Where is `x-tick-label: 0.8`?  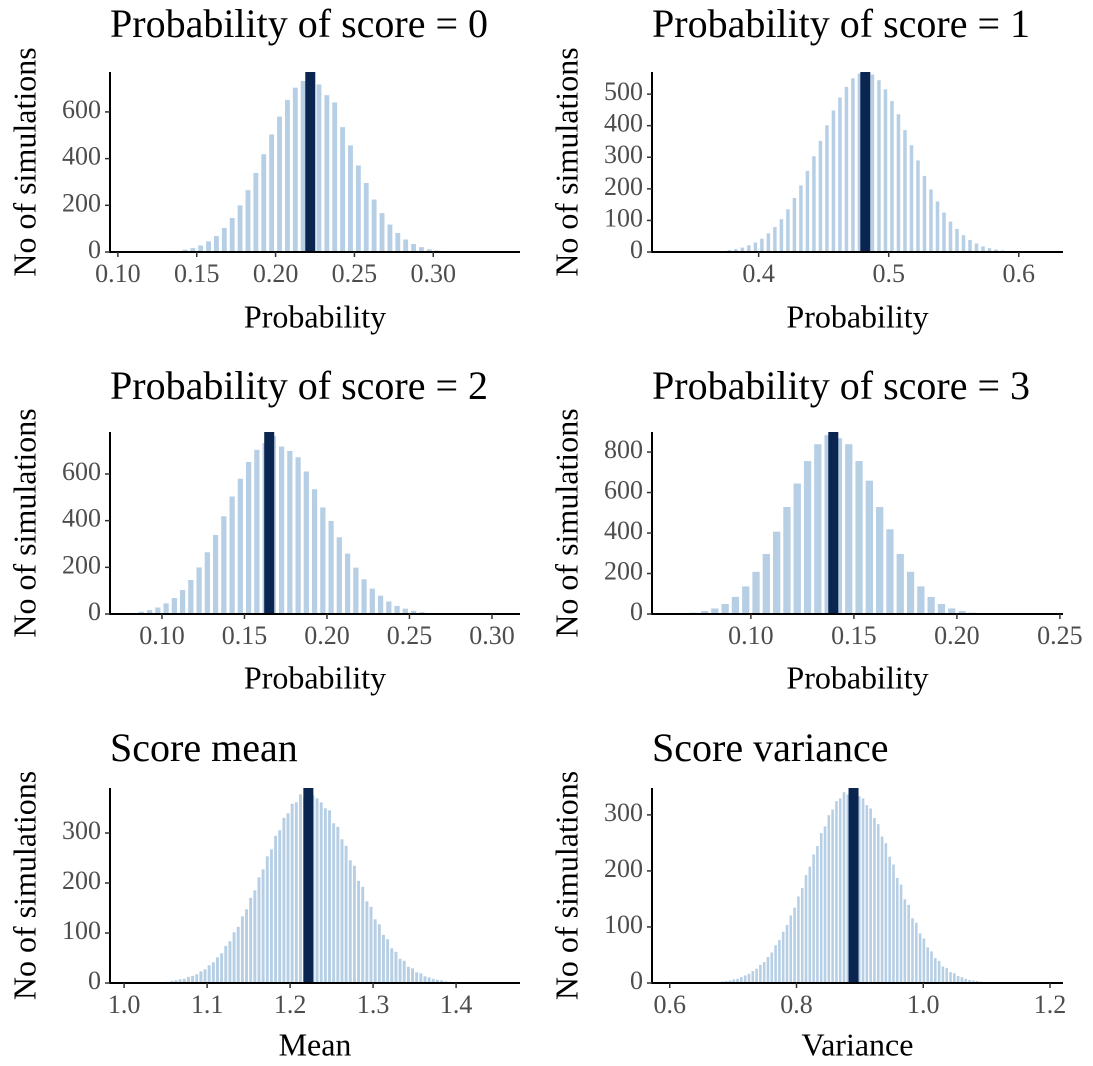 x-tick-label: 0.8 is located at coordinates (796, 1004).